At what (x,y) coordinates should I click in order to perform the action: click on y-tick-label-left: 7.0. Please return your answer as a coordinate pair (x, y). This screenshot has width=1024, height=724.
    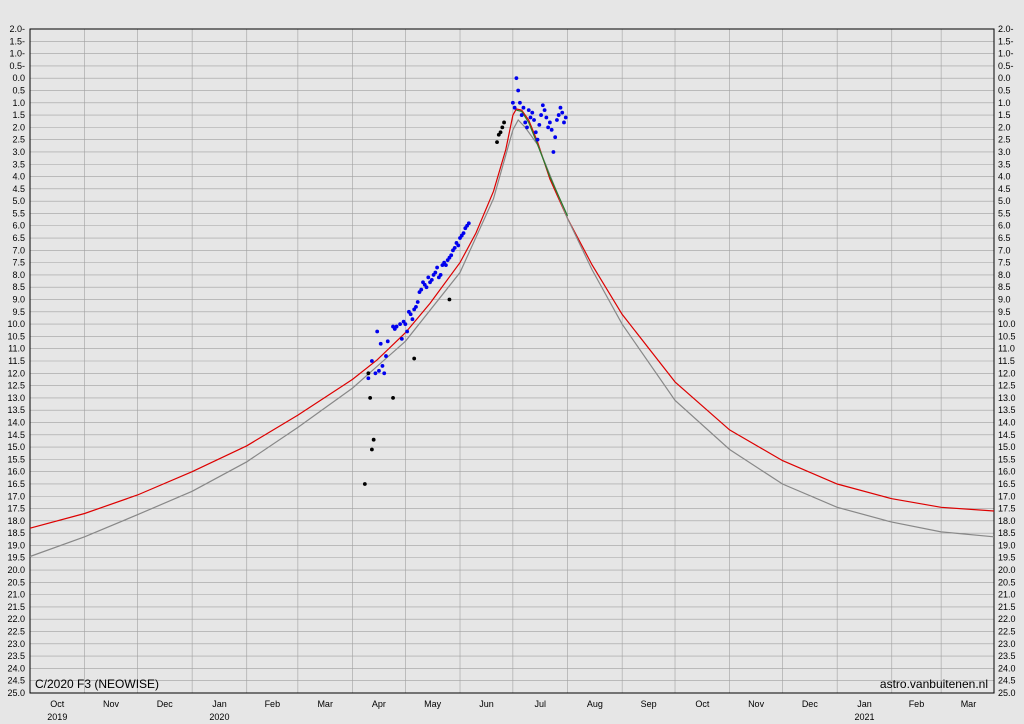
    Looking at the image, I should click on (18, 250).